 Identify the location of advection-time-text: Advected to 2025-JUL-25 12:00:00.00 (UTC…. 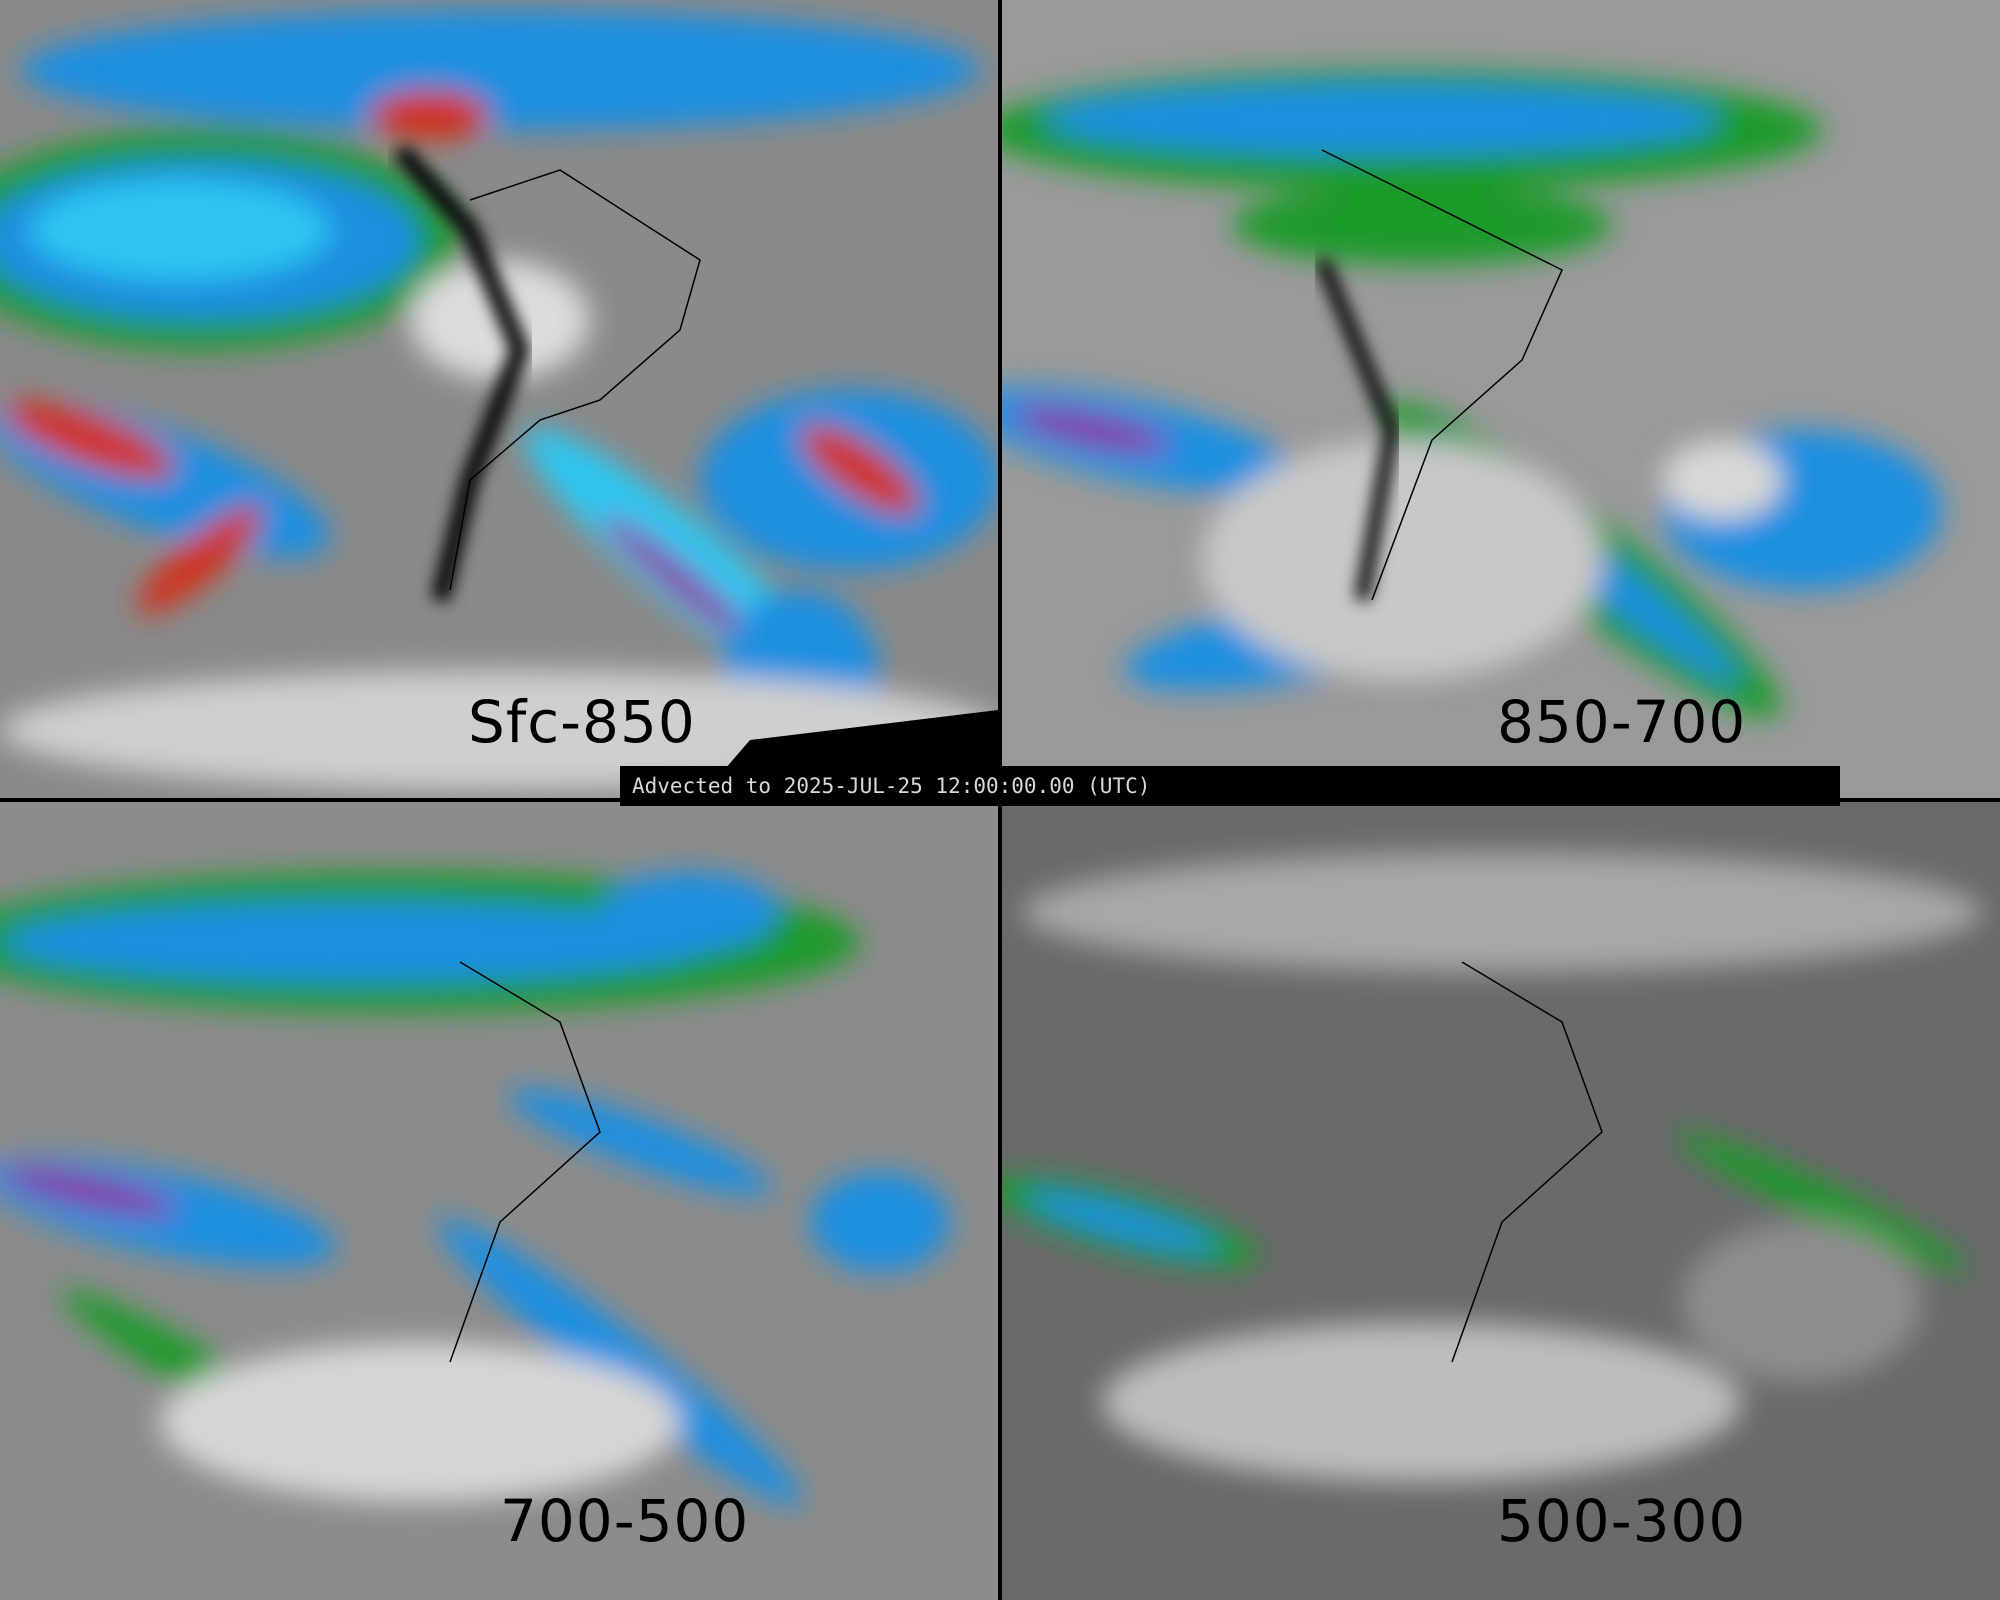
(891, 786).